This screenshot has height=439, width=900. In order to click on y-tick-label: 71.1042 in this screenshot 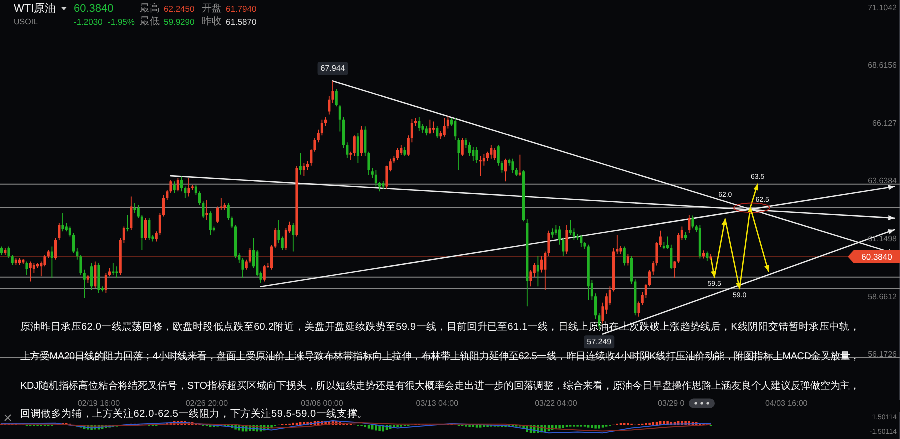, I will do `click(883, 7)`.